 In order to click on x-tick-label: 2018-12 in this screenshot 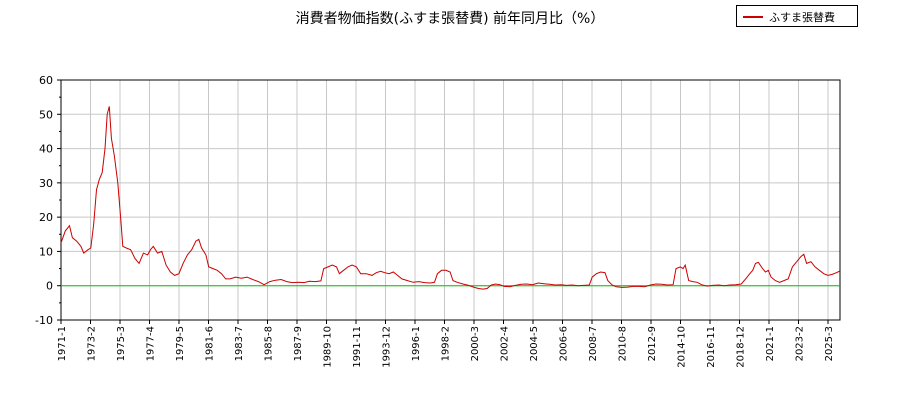, I will do `click(741, 347)`.